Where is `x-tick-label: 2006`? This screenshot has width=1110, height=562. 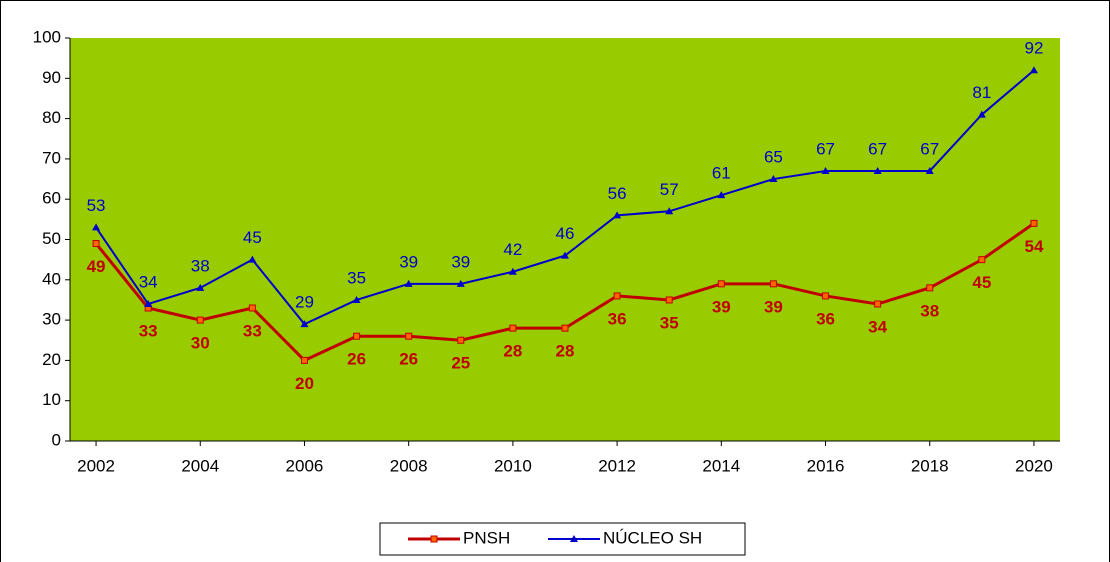
x-tick-label: 2006 is located at coordinates (305, 465).